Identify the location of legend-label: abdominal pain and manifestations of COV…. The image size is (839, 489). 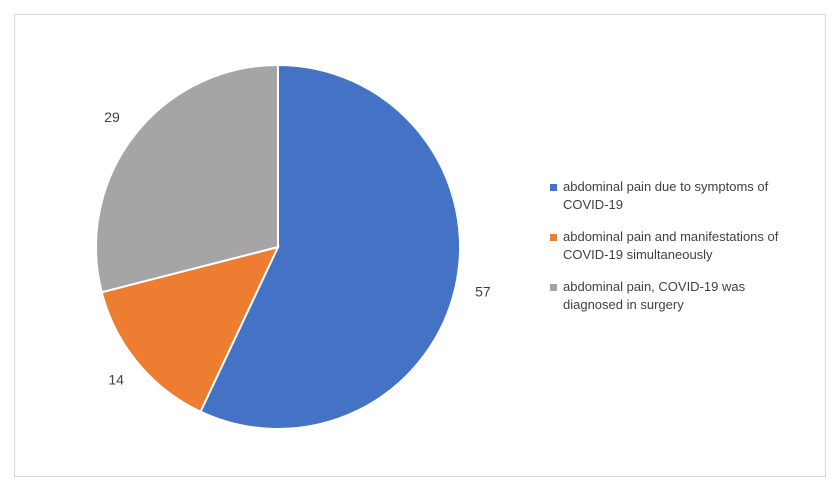
(671, 245).